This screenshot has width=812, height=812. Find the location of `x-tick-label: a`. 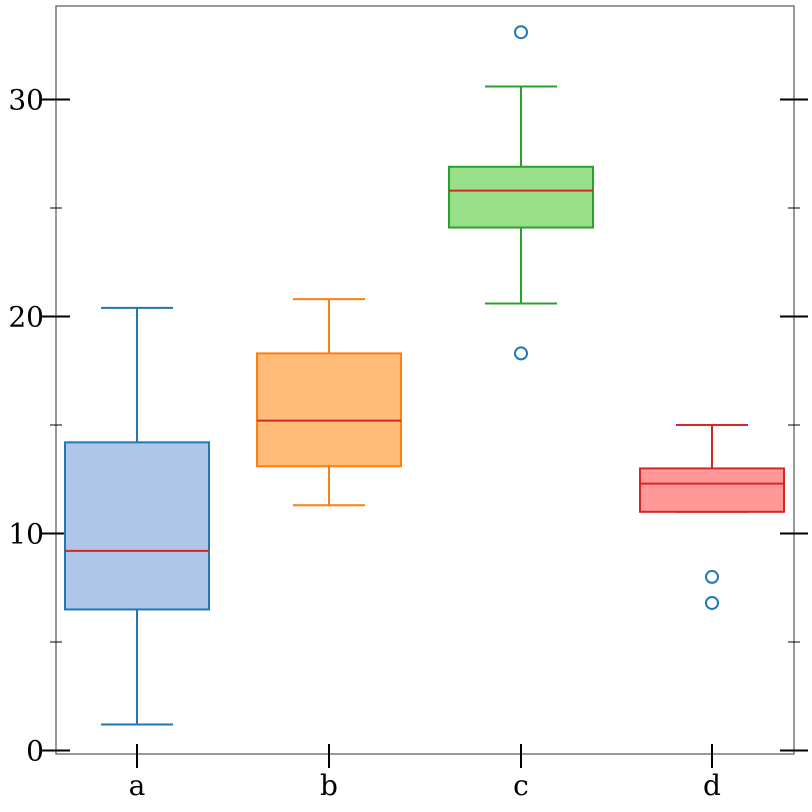

x-tick-label: a is located at coordinates (137, 785).